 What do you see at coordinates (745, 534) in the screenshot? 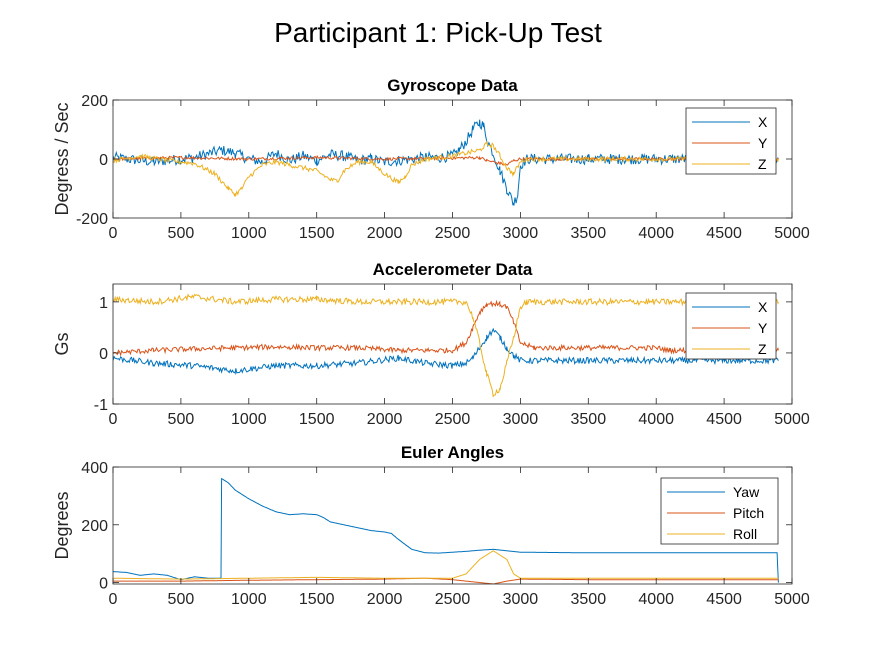
I see `legend-label-roll: Roll` at bounding box center [745, 534].